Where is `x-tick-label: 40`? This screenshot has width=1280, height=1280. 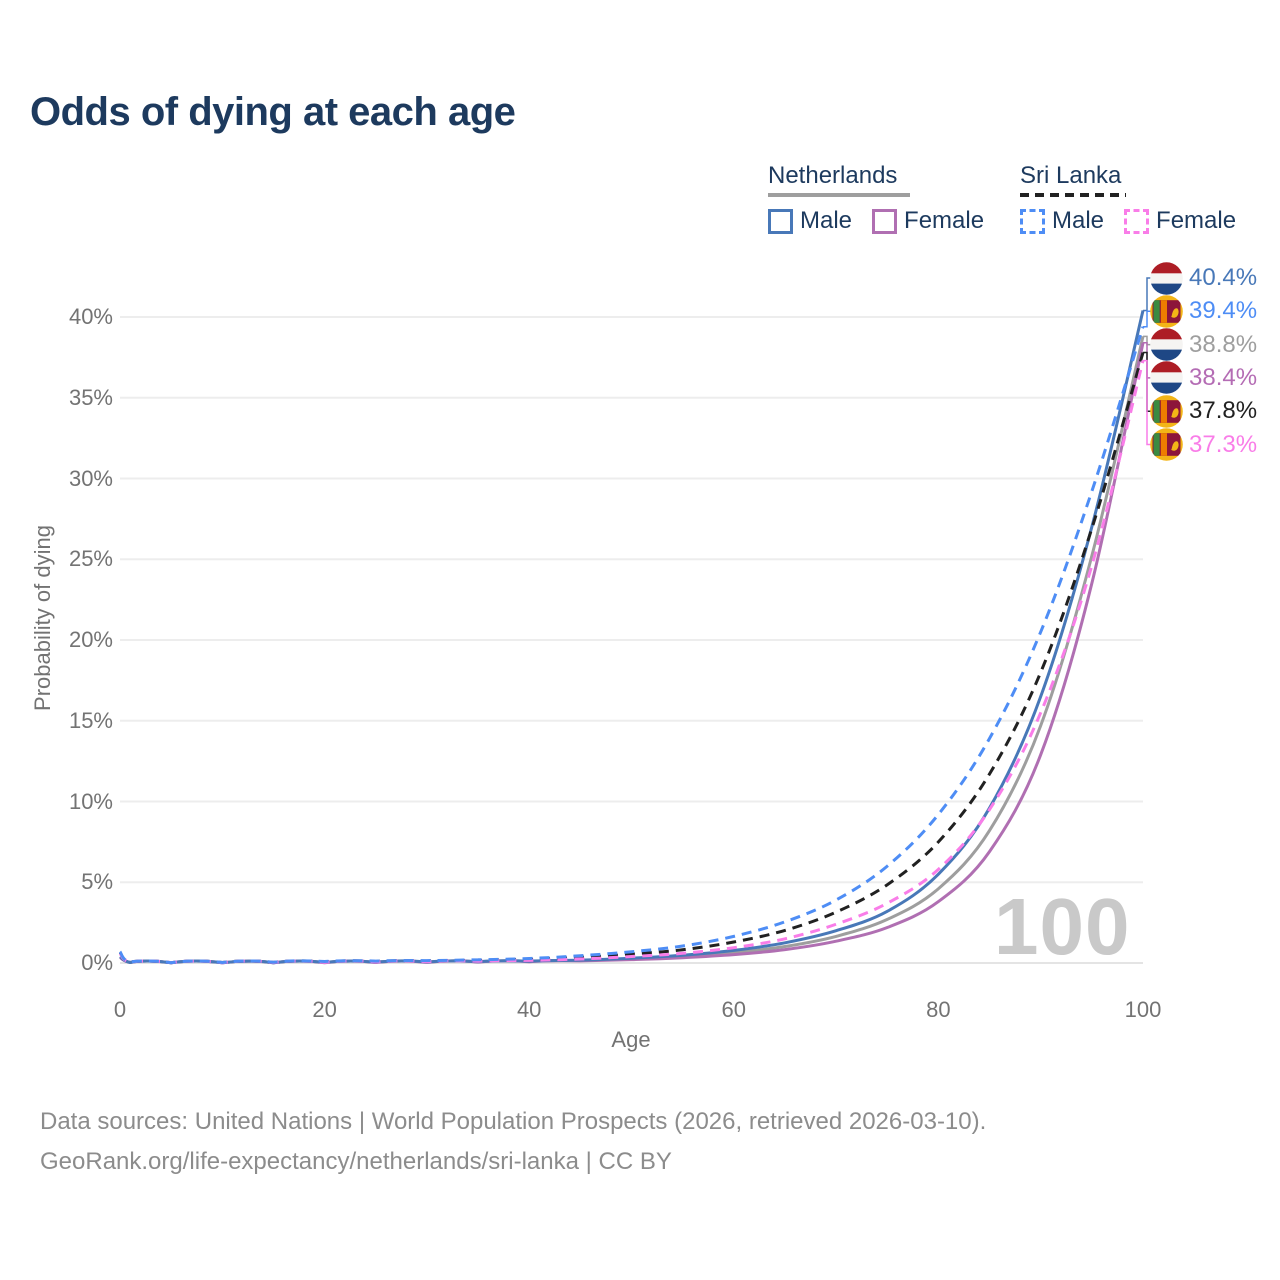 x-tick-label: 40 is located at coordinates (529, 1009).